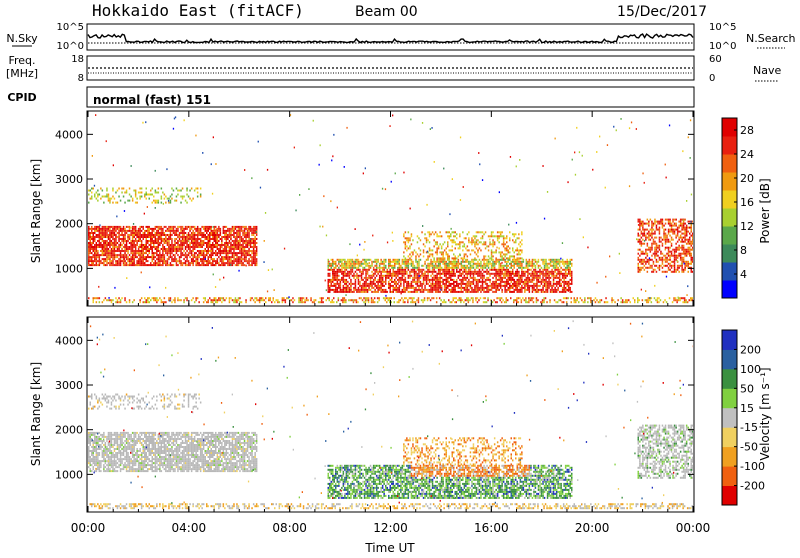 Image resolution: width=800 pixels, height=558 pixels. I want to click on station-title: Hokkaido East (fitACF), so click(198, 10).